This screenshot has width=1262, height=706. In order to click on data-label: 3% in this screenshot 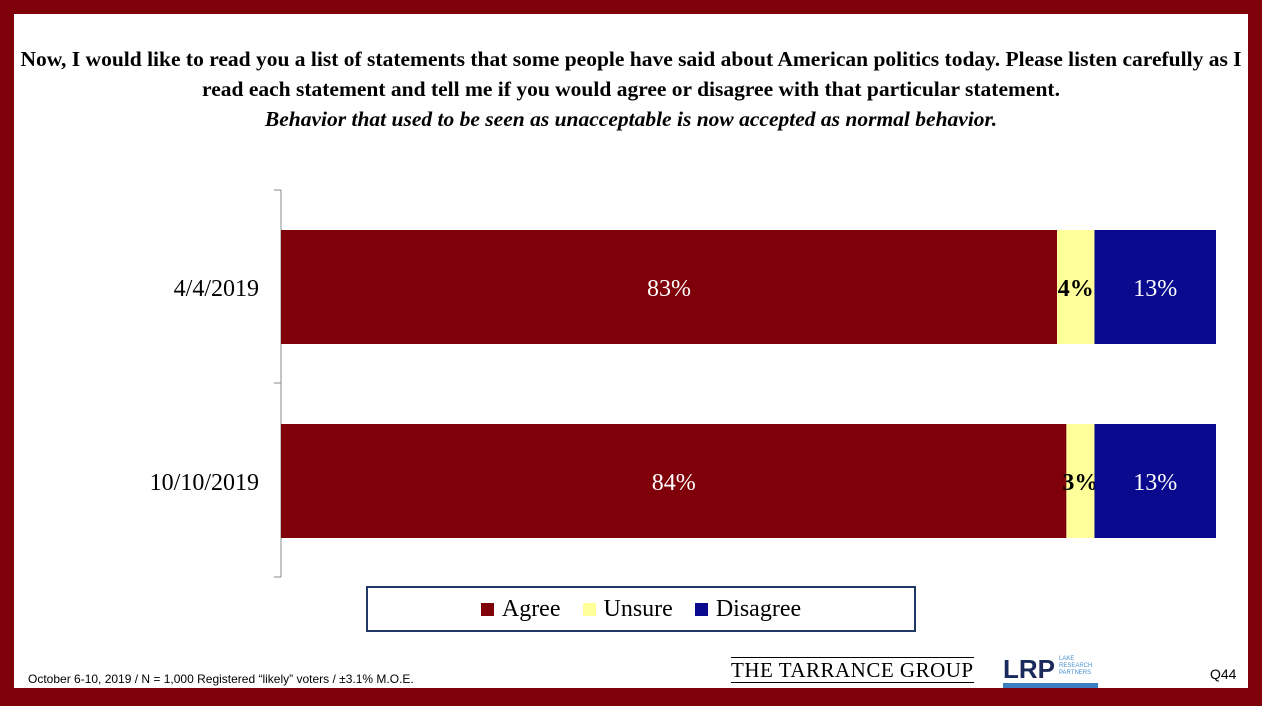, I will do `click(1080, 483)`.